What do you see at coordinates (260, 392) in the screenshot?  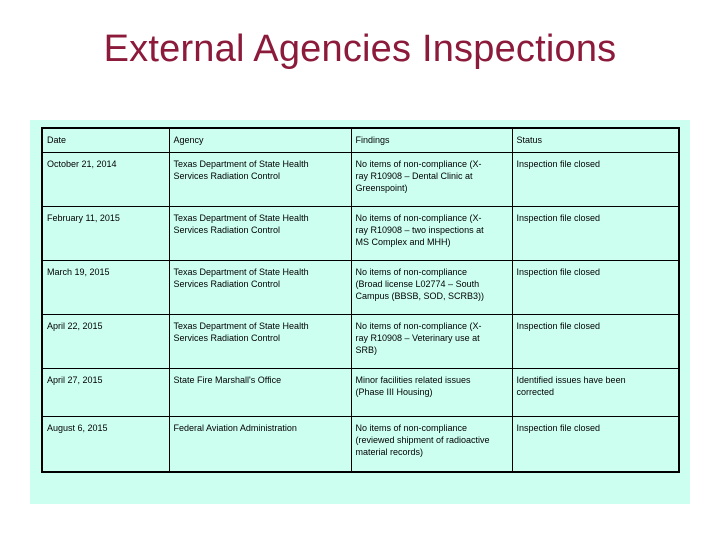 I see `cell-agency: State Fire Marshall's Office` at bounding box center [260, 392].